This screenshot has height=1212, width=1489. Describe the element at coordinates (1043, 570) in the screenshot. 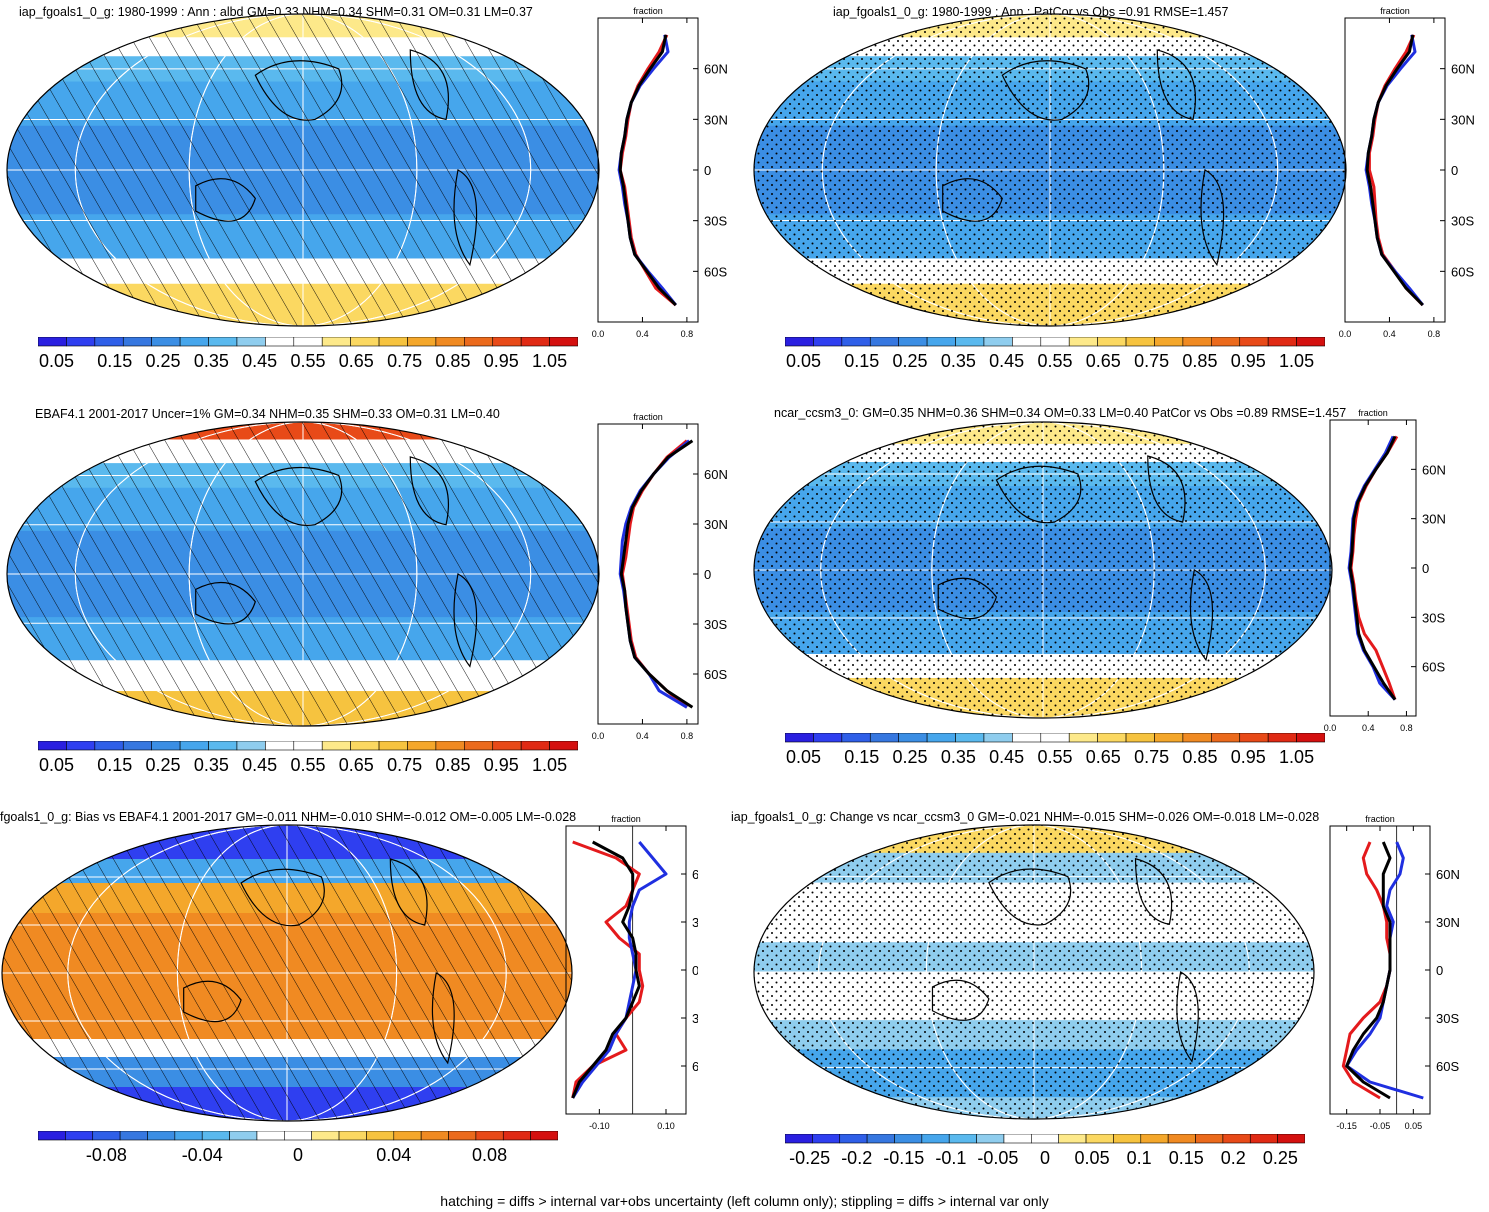

I see `map-middle-right` at that location.